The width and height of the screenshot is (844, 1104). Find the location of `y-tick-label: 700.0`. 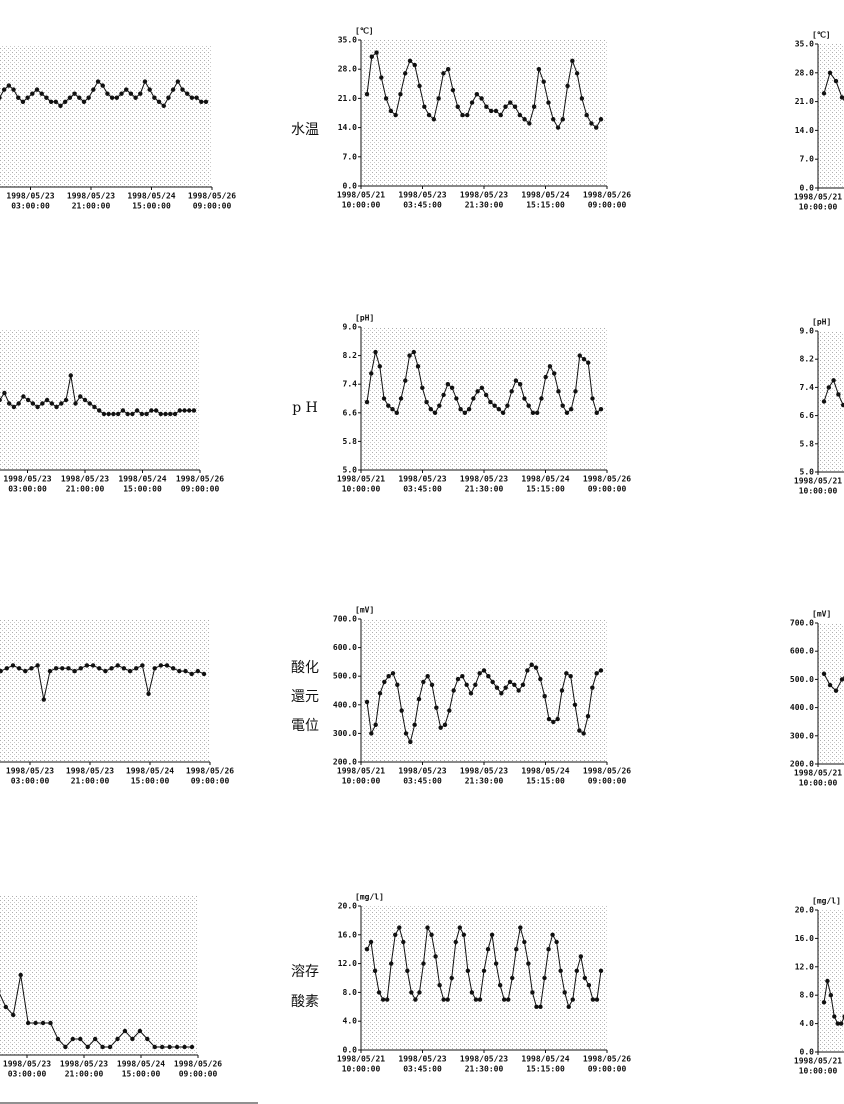

y-tick-label: 700.0 is located at coordinates (345, 619).